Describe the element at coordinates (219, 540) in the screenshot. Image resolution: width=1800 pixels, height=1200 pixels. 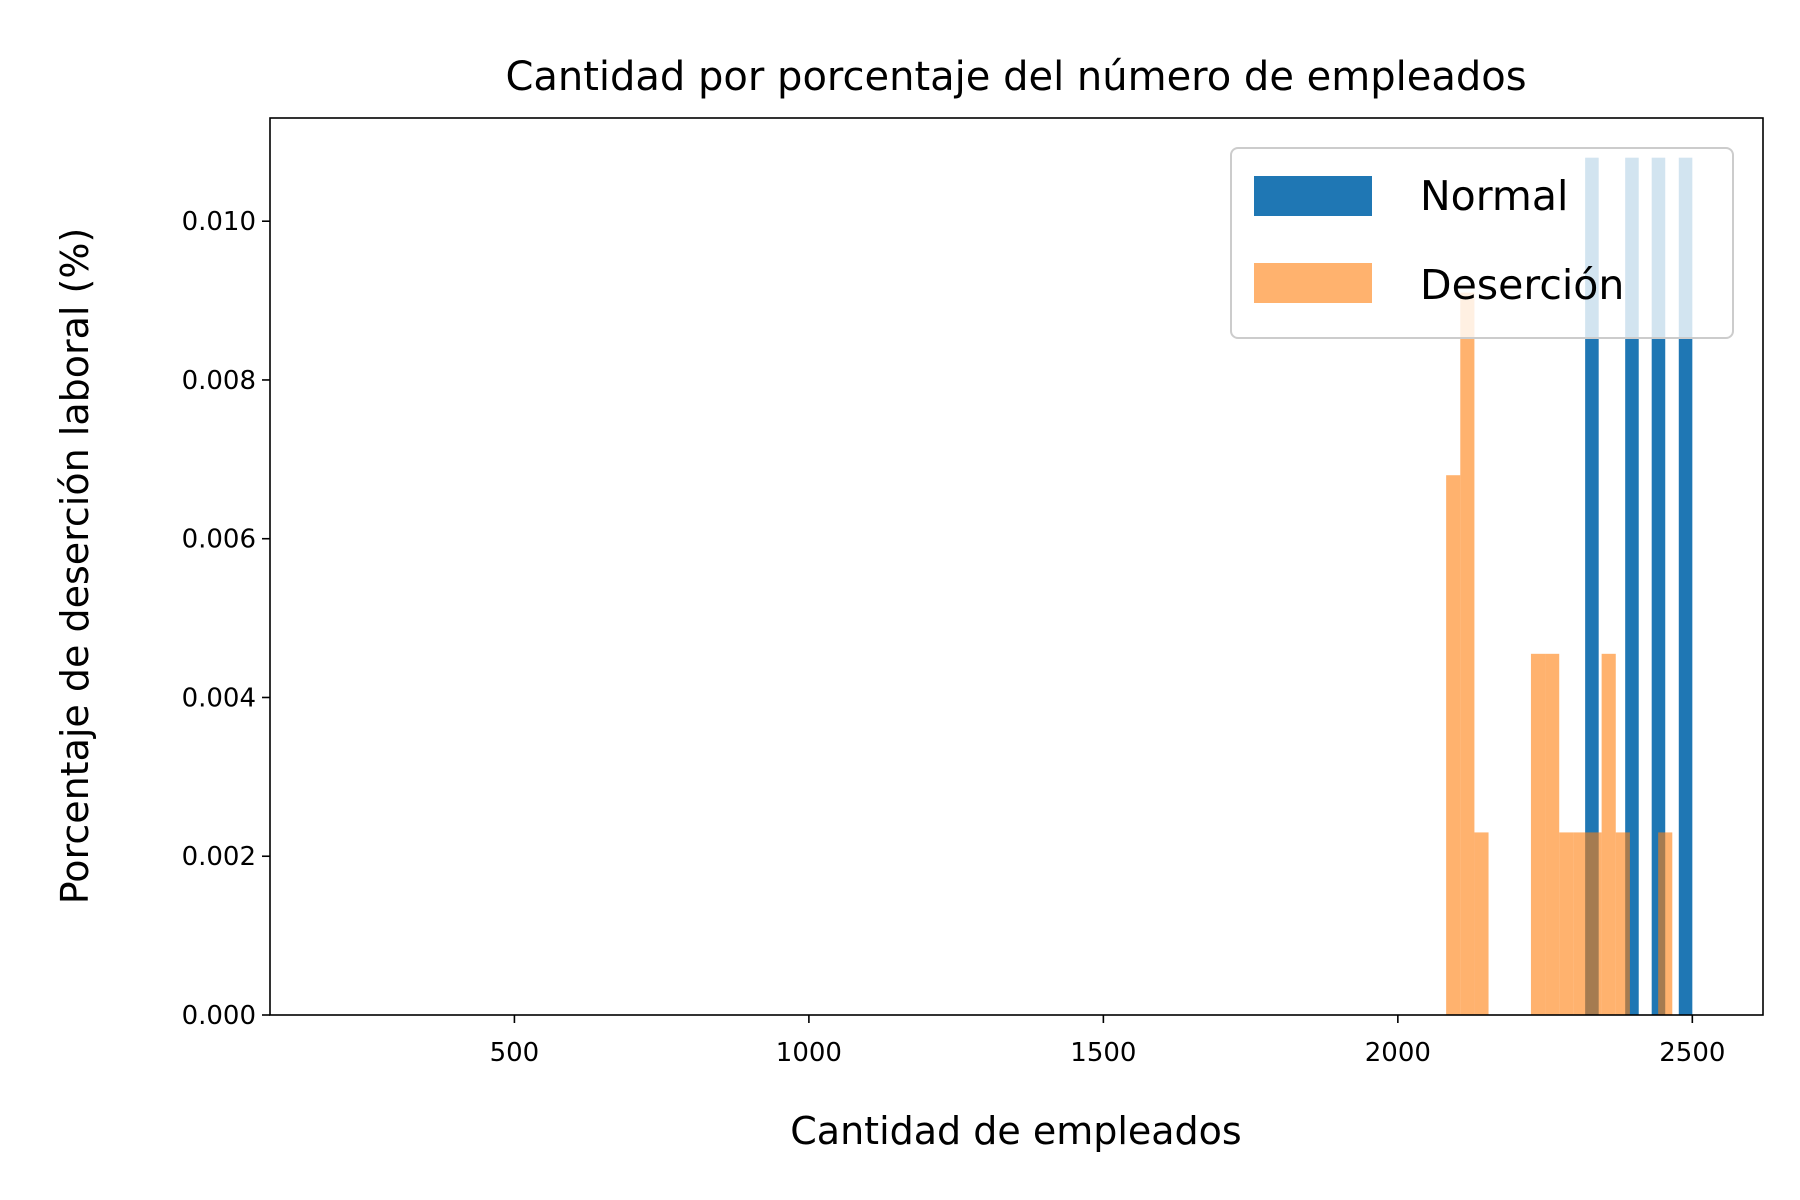
I see `y-tick-label: 0.006` at that location.